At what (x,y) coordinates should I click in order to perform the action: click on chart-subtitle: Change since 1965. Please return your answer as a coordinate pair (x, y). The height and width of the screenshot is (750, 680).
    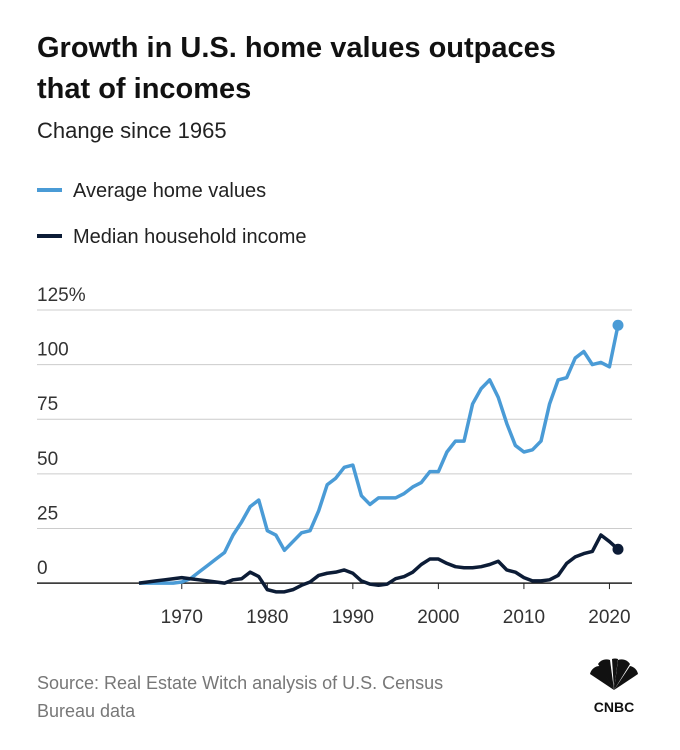
    Looking at the image, I should click on (132, 130).